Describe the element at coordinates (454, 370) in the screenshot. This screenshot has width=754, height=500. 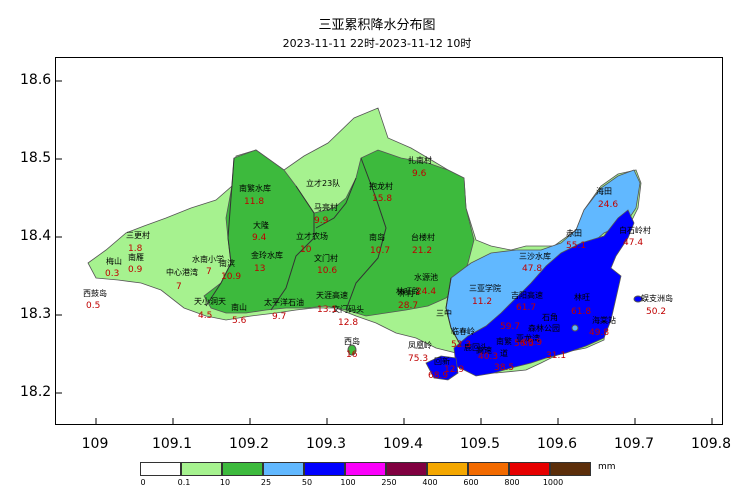
I see `station-value: 12.9` at that location.